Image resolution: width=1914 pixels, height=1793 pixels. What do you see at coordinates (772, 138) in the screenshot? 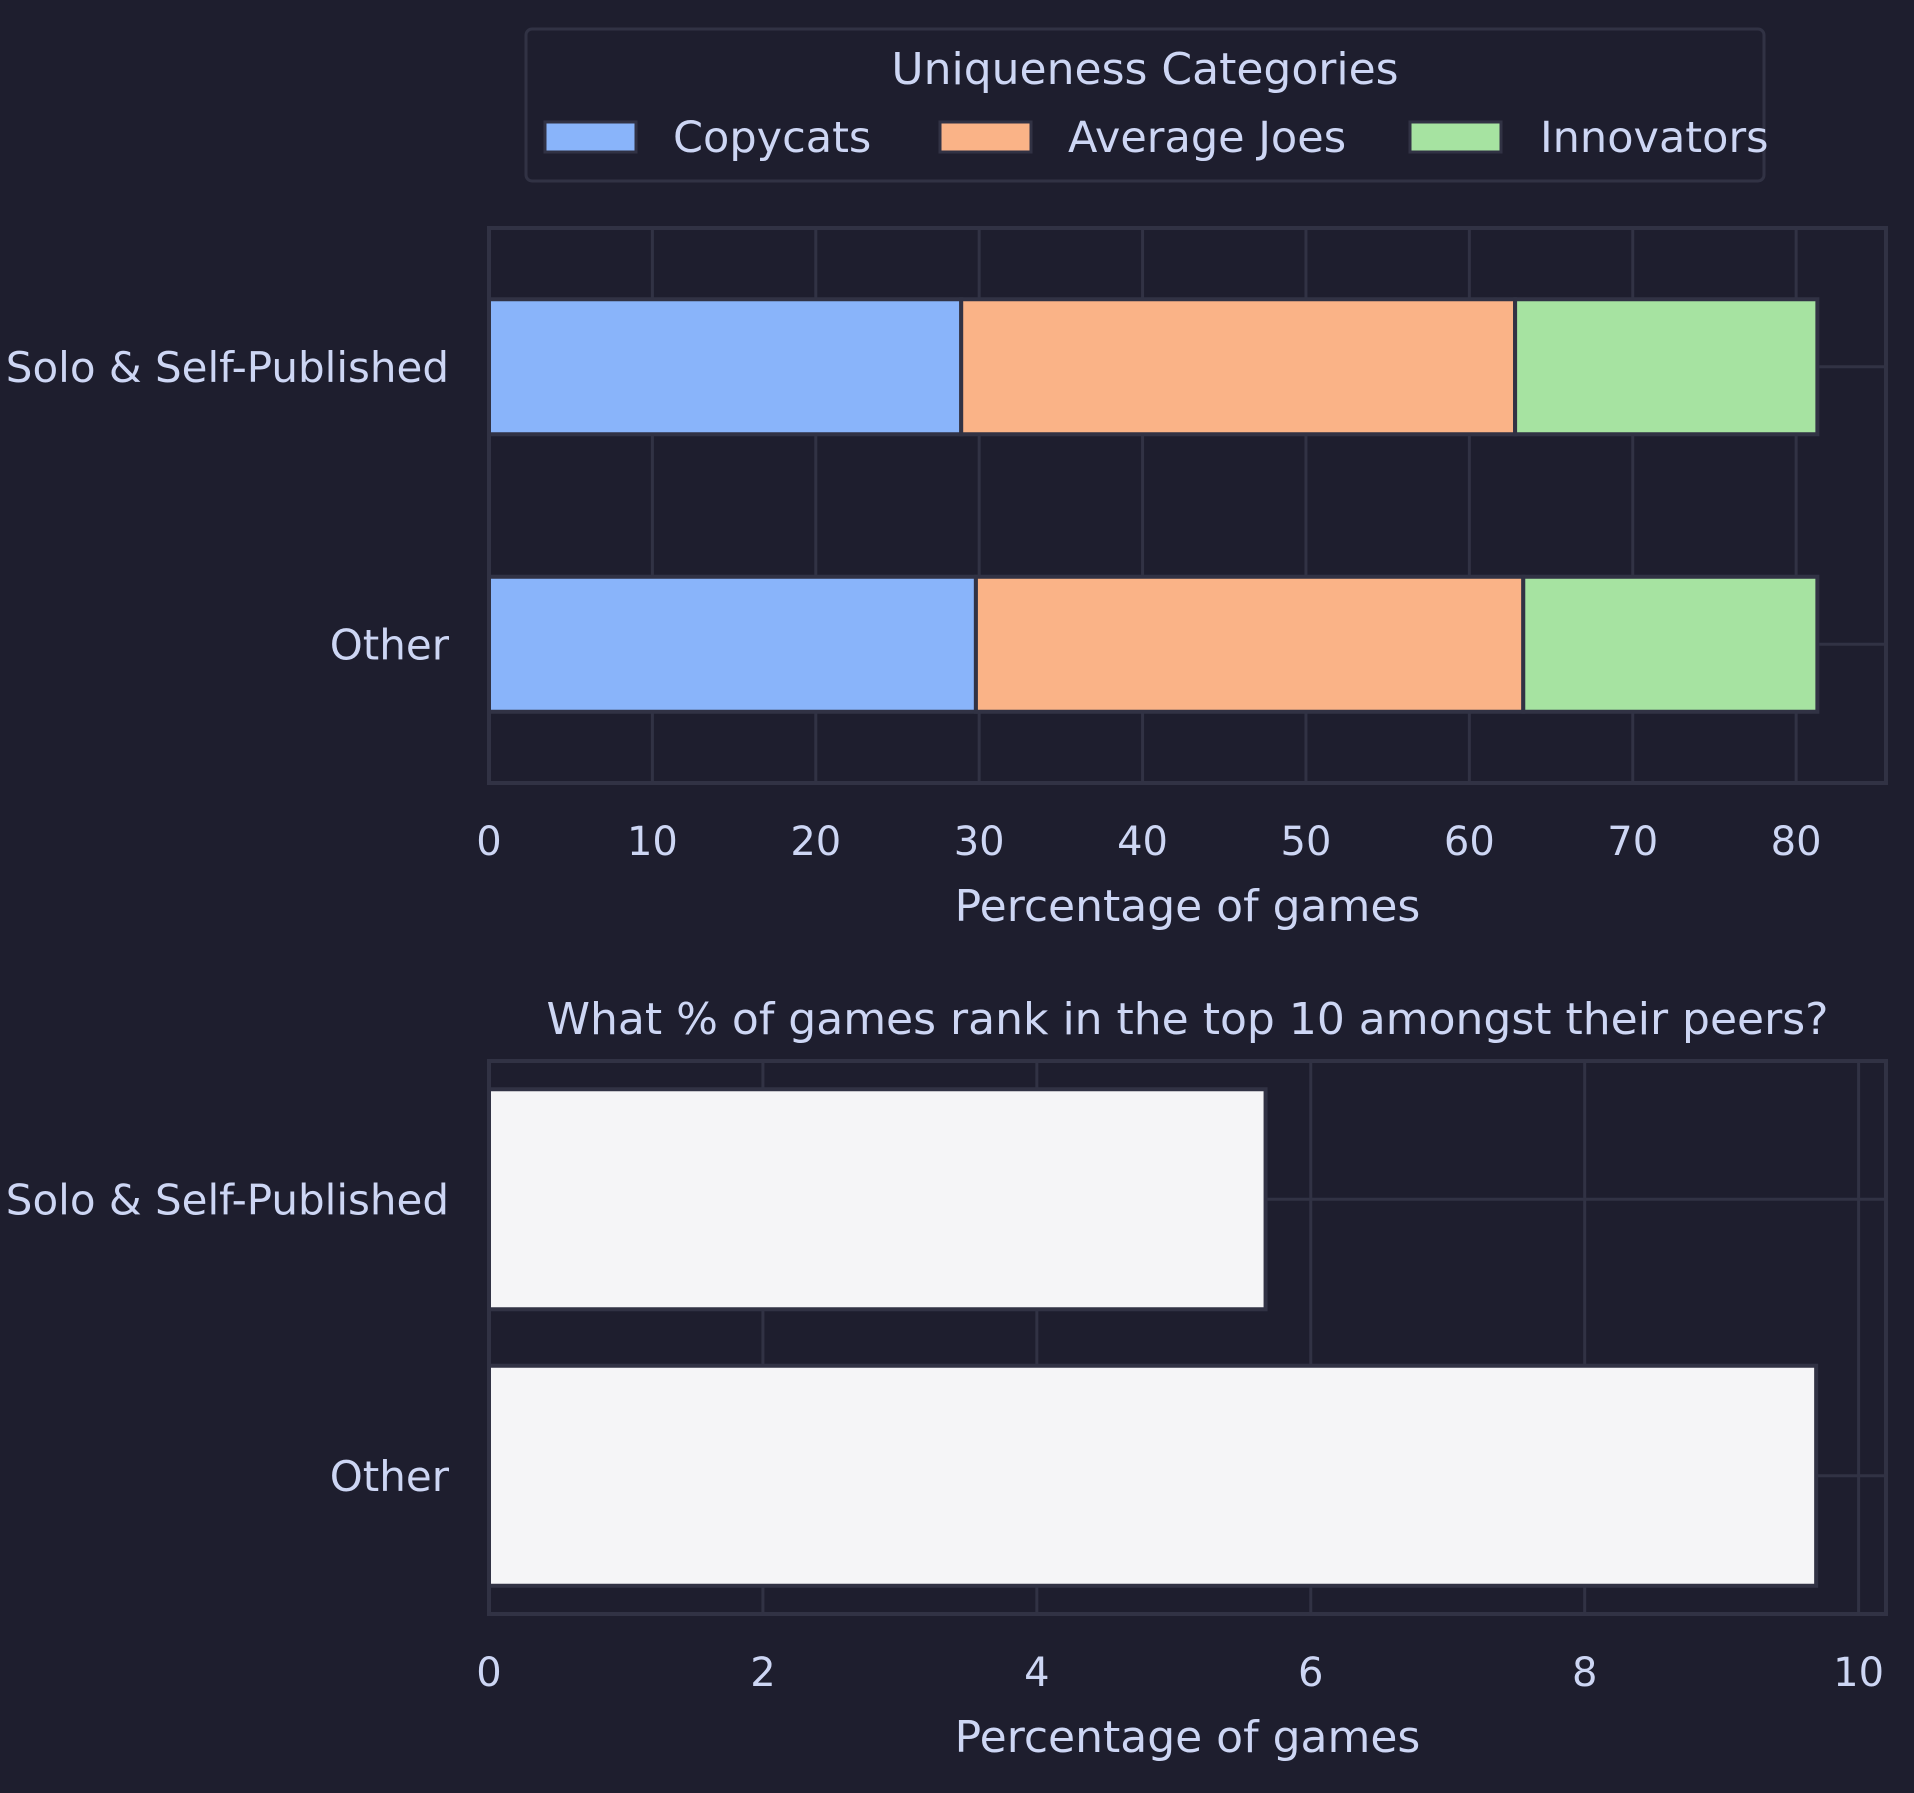
I see `legend-label-copycats: Copycats` at bounding box center [772, 138].